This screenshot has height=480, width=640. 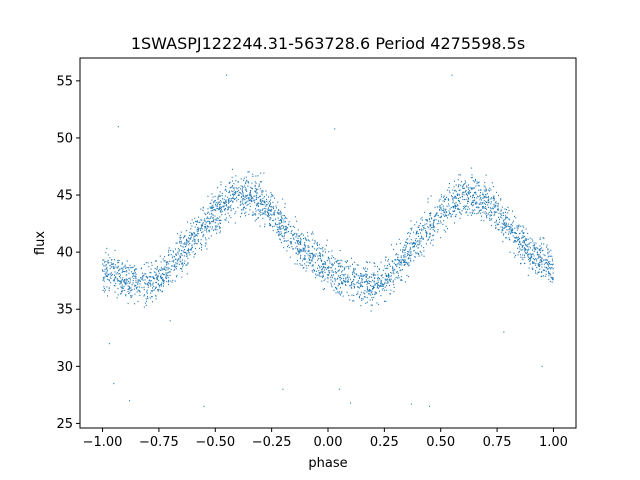 I want to click on x-tick-label: −0.75, so click(x=159, y=442).